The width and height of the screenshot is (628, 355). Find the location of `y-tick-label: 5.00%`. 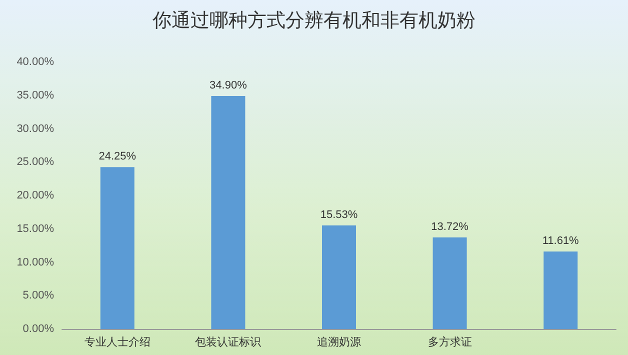

y-tick-label: 5.00% is located at coordinates (38, 296).